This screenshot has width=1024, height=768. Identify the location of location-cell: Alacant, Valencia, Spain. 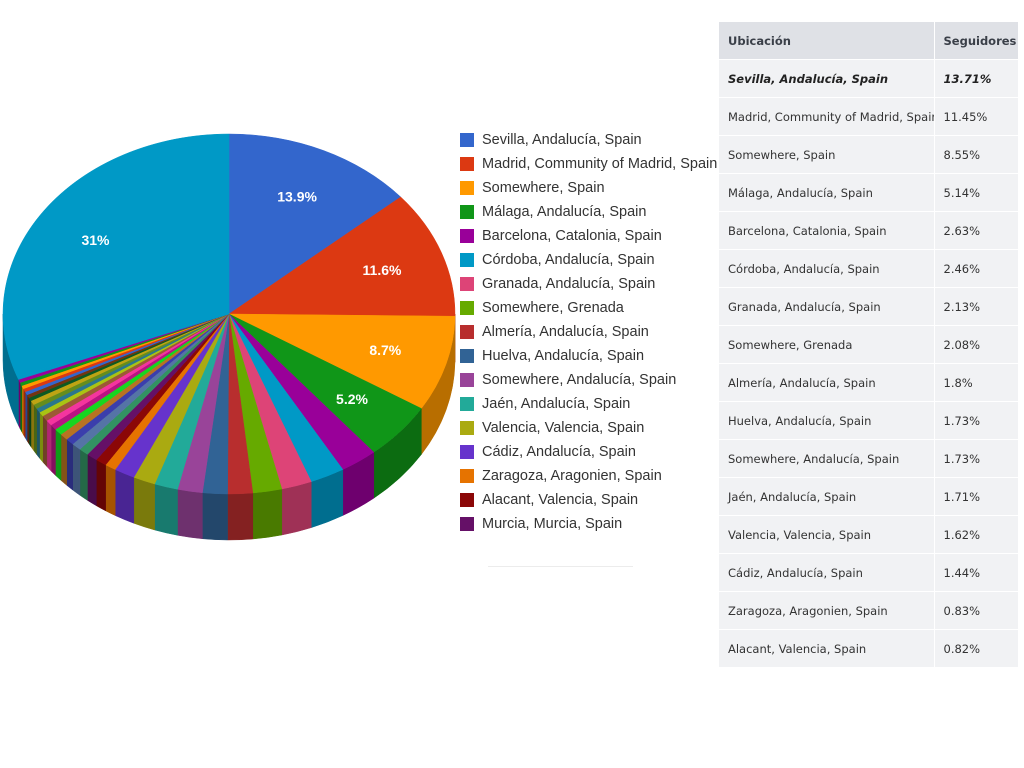
(826, 648).